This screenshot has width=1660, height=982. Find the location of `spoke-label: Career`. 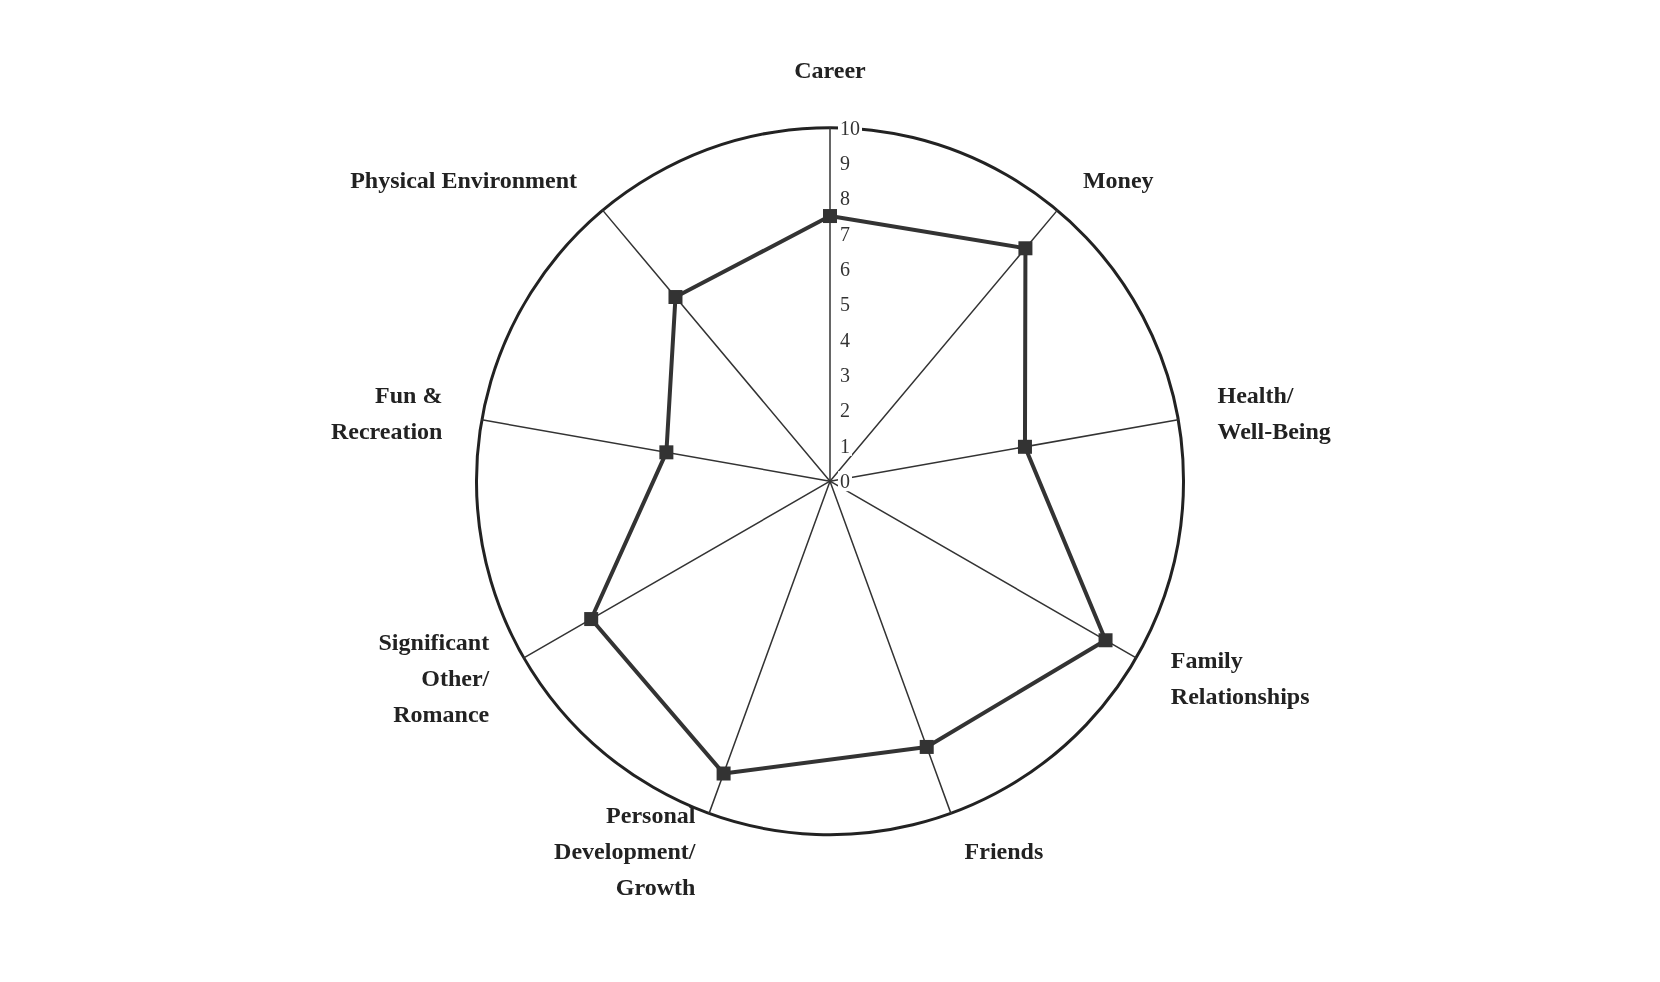

spoke-label: Career is located at coordinates (830, 69).